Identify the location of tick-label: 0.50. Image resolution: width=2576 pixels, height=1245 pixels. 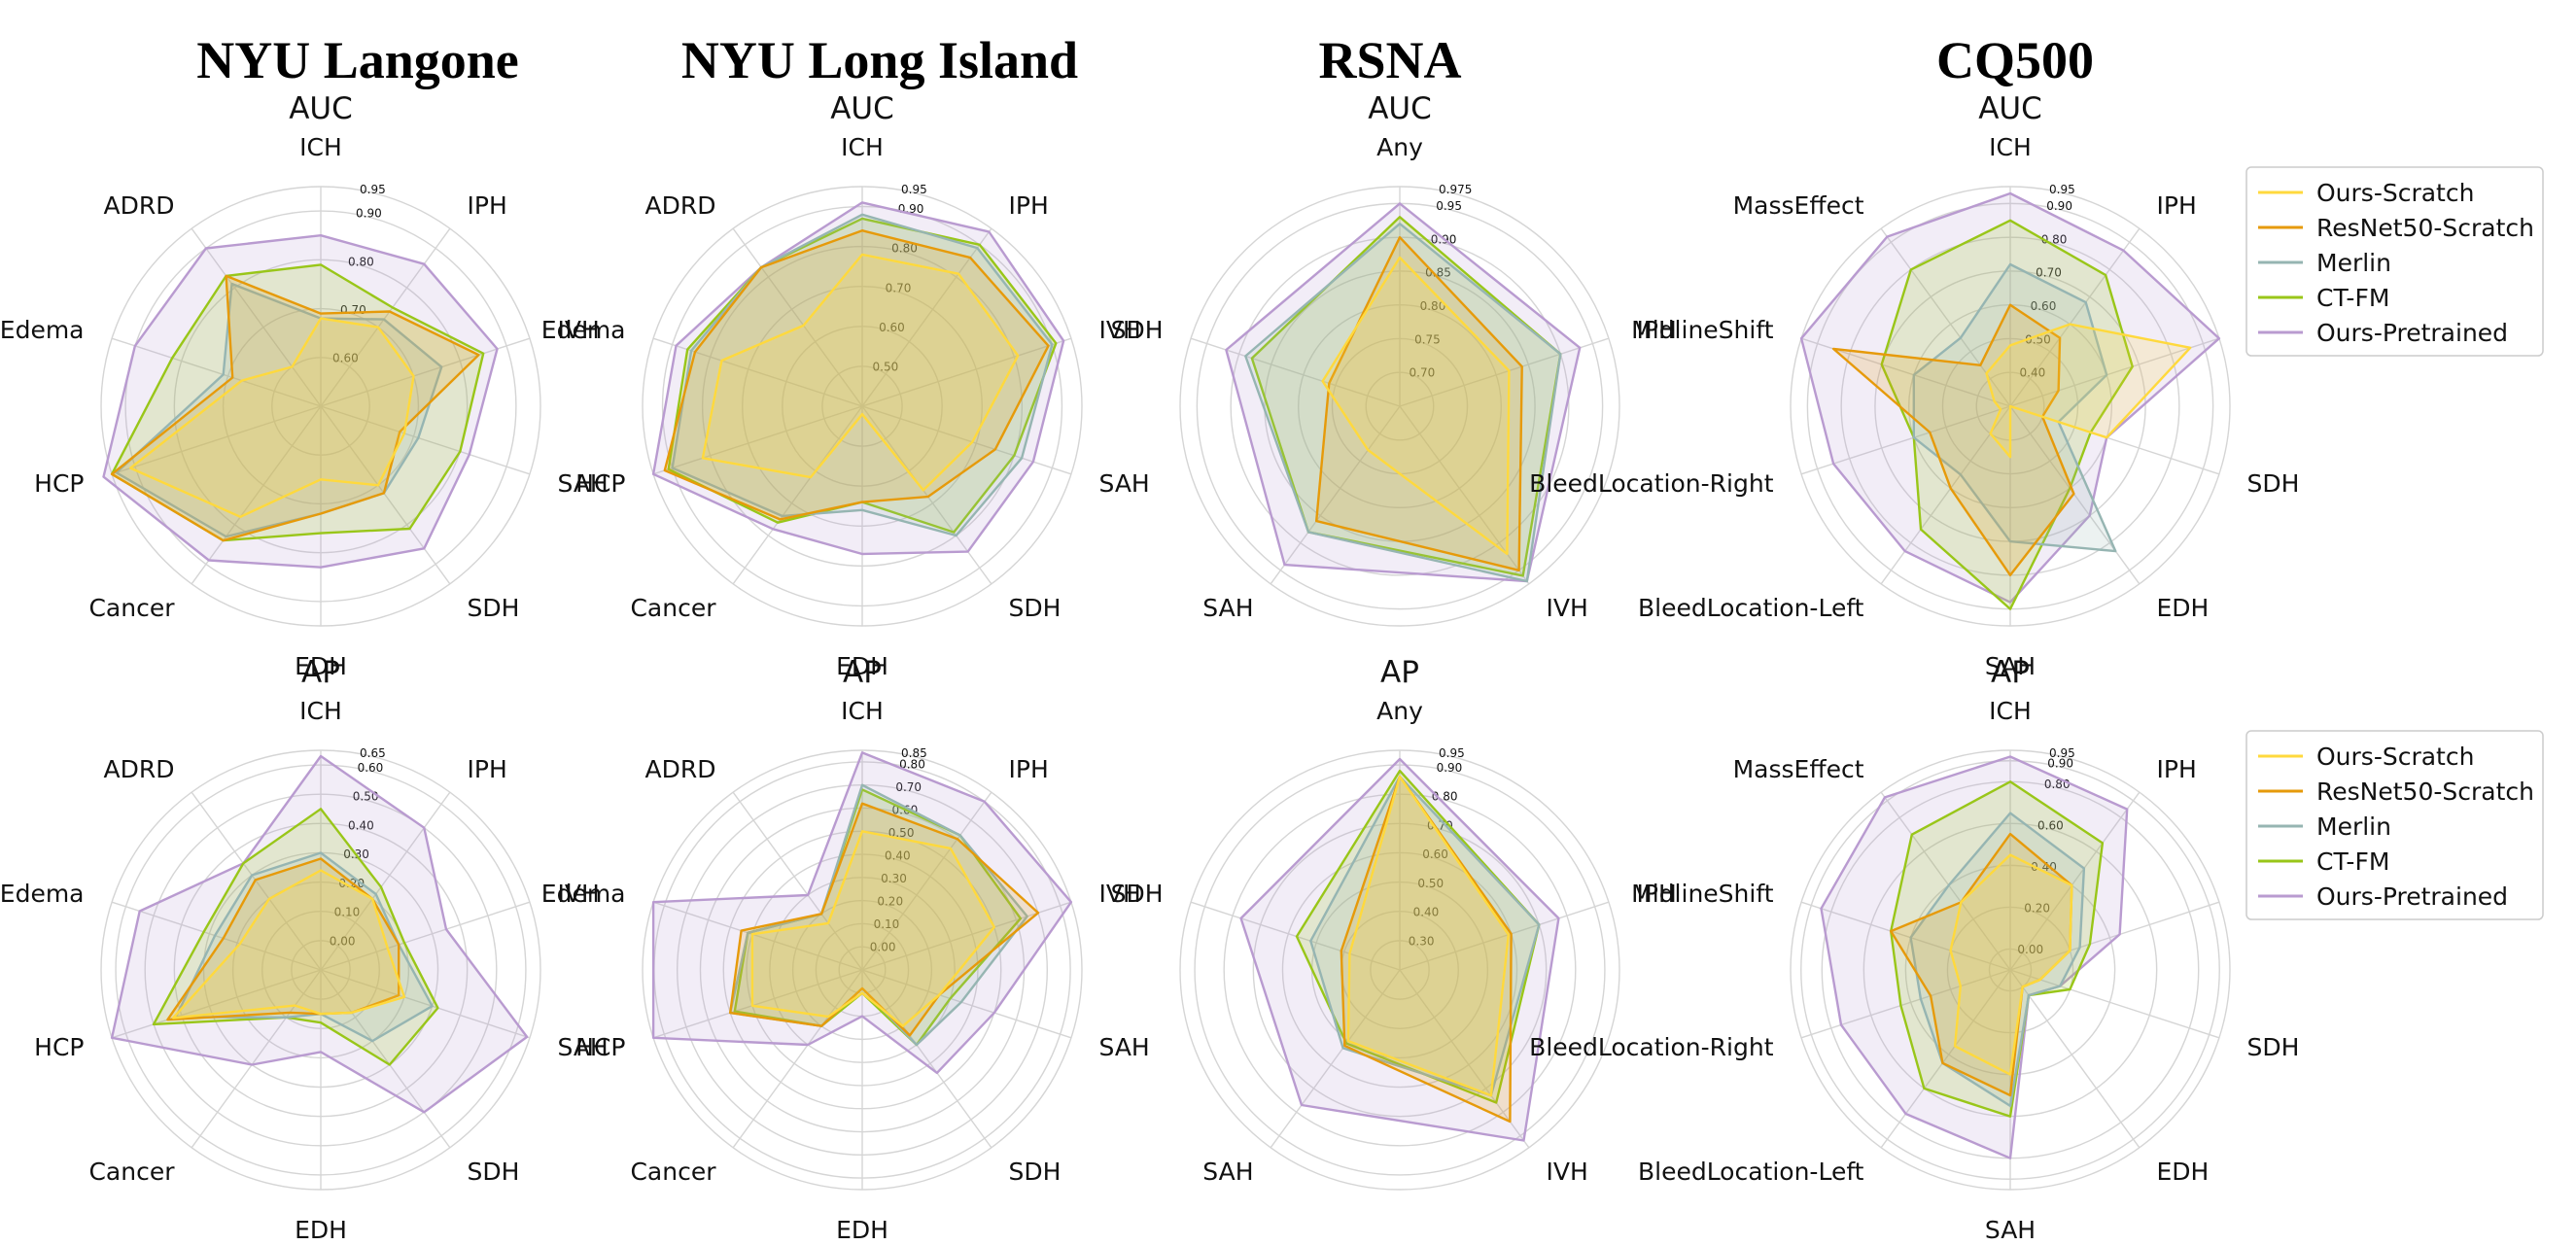
(1430, 883).